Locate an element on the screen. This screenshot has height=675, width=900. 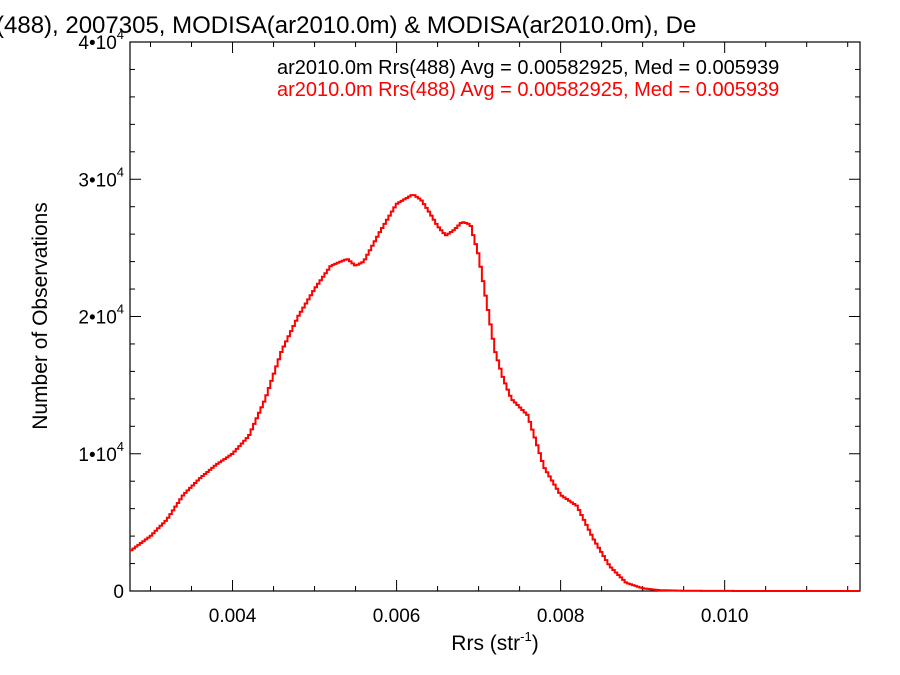
x-tick-label: 0.006 is located at coordinates (397, 616).